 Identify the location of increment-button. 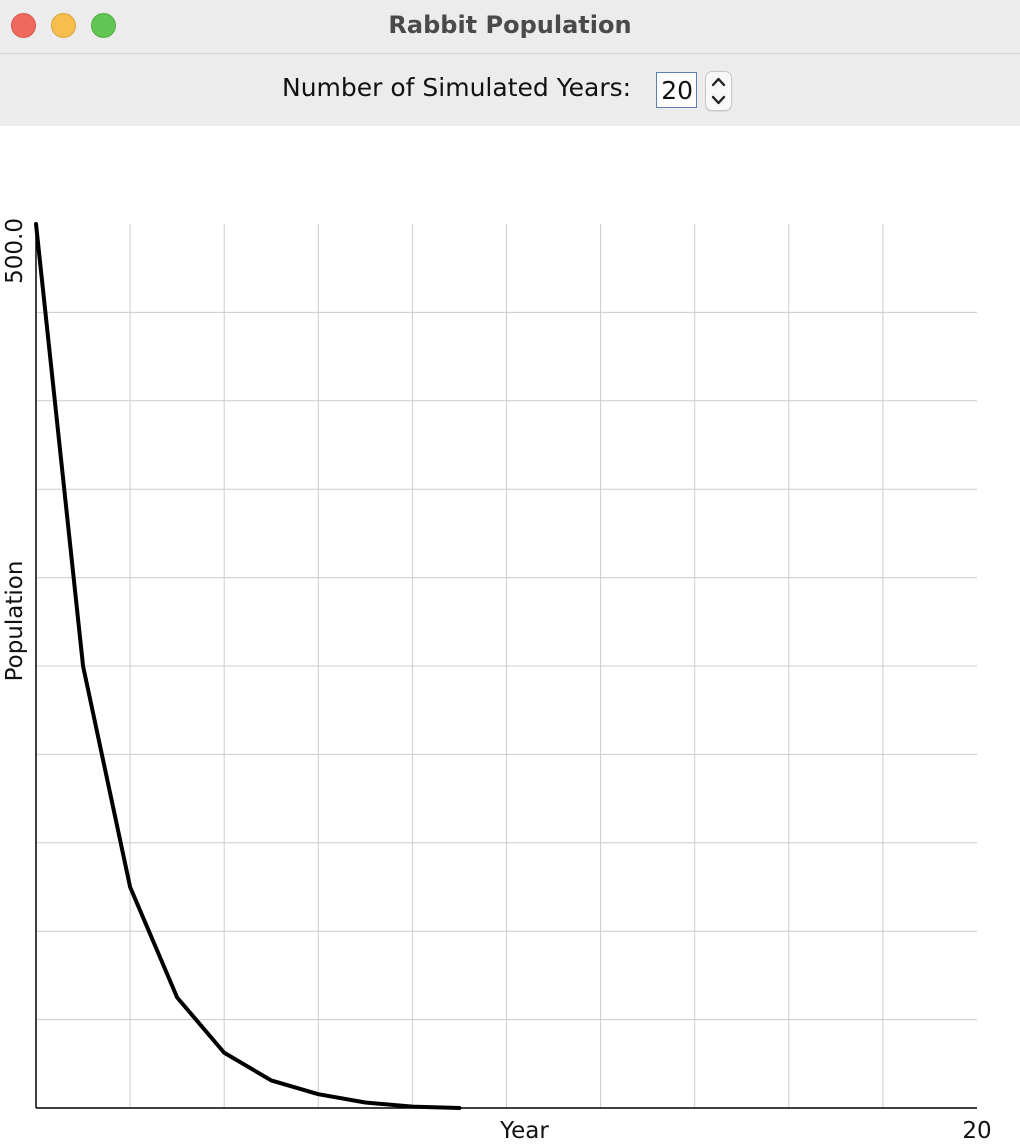
(718, 81).